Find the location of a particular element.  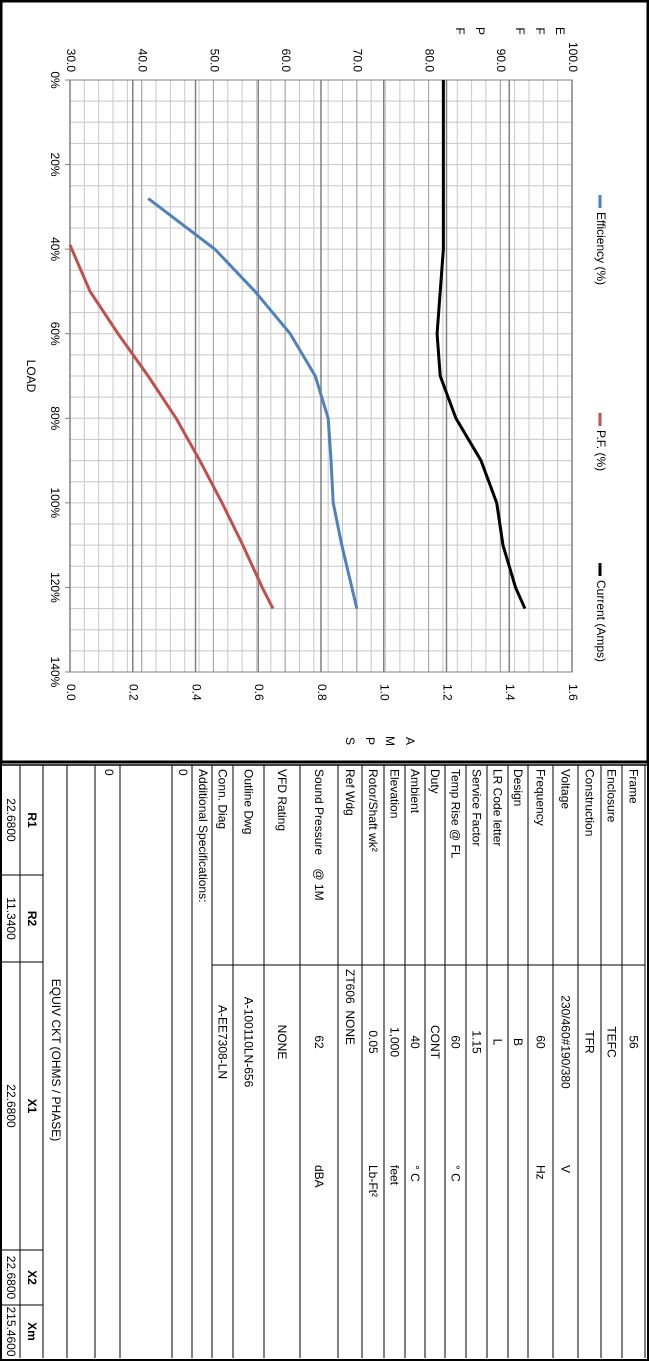

y2-tick-label: 0.0 is located at coordinates (71, 692).